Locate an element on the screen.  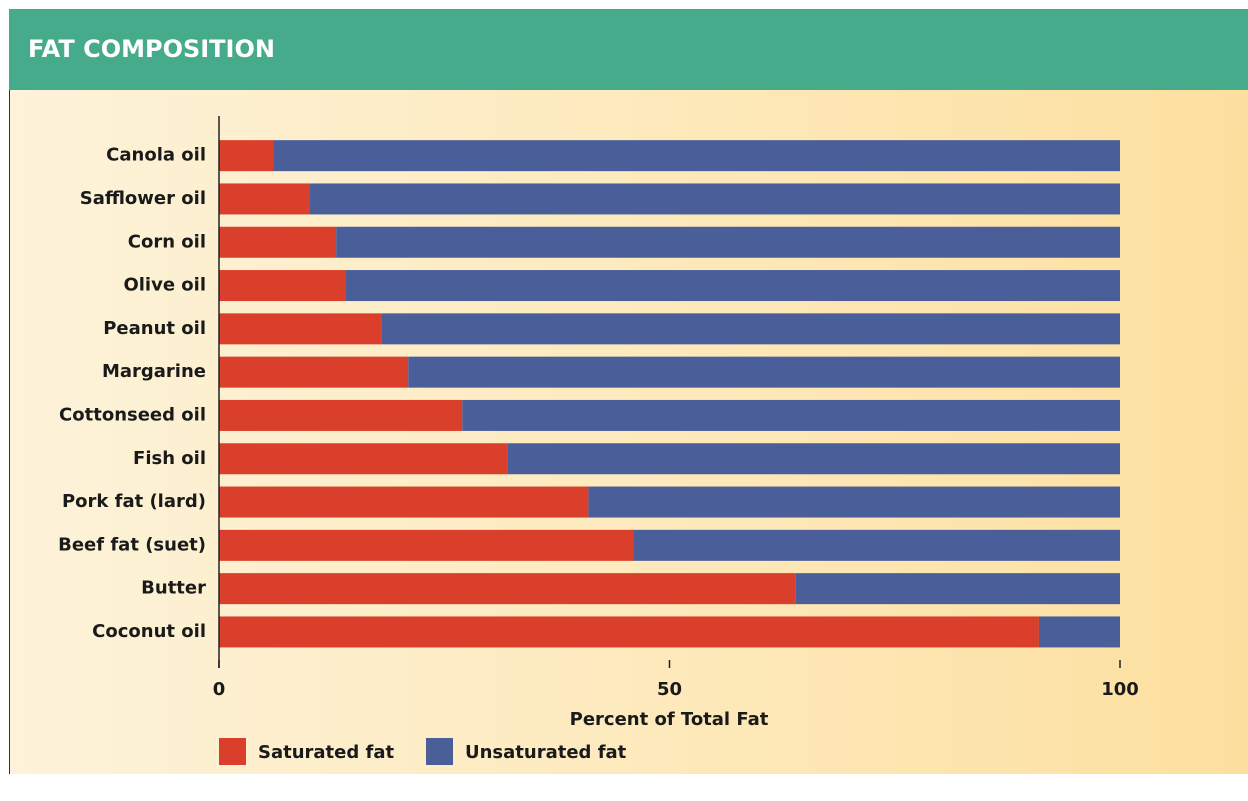
x-tick-label: 0 is located at coordinates (219, 689).